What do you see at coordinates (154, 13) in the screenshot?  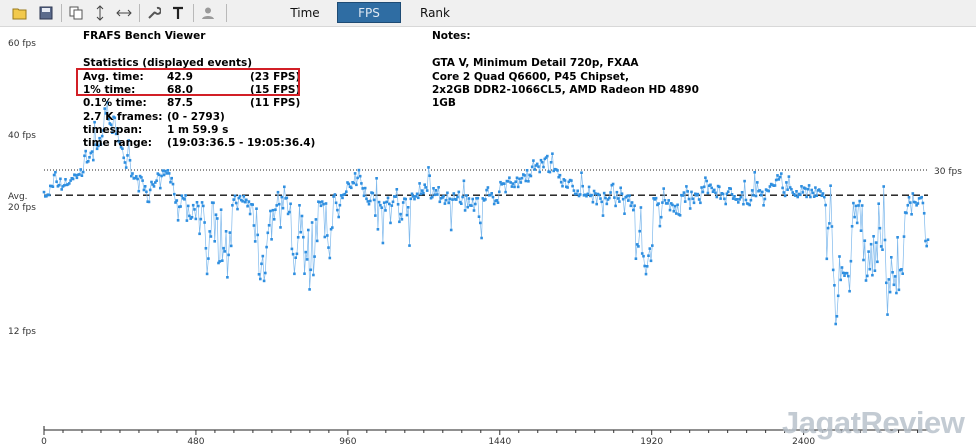 I see `wrench-icon` at bounding box center [154, 13].